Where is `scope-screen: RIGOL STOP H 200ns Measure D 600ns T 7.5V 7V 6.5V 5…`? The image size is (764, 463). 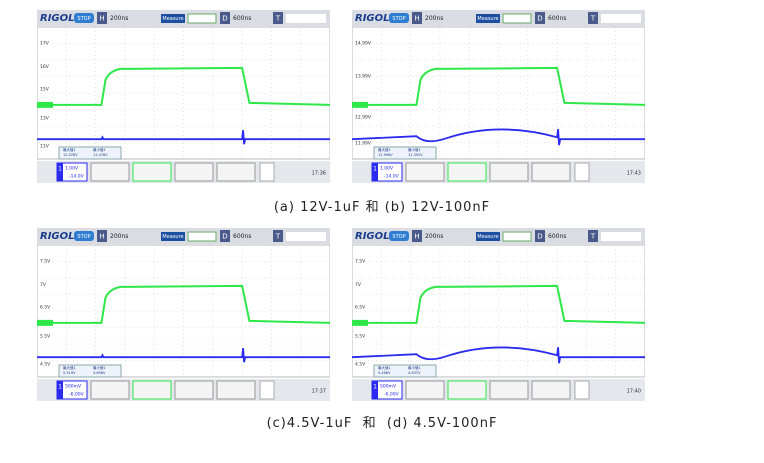
scope-screen: RIGOL STOP H 200ns Measure D 600ns T 7.5V 7V 6.5V 5… is located at coordinates (183, 314).